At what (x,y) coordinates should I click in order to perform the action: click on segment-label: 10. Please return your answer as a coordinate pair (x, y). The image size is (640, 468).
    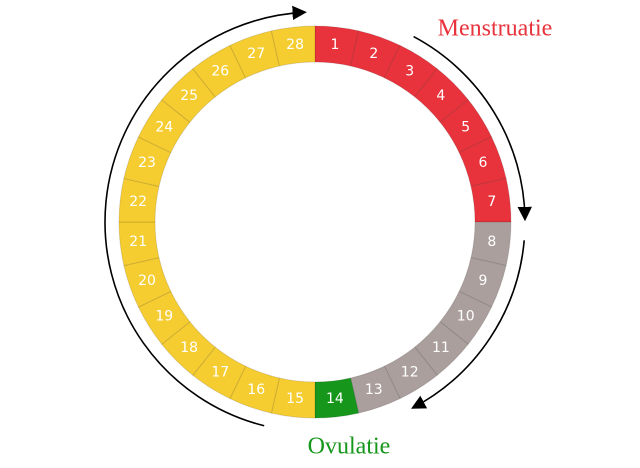
    Looking at the image, I should click on (466, 317).